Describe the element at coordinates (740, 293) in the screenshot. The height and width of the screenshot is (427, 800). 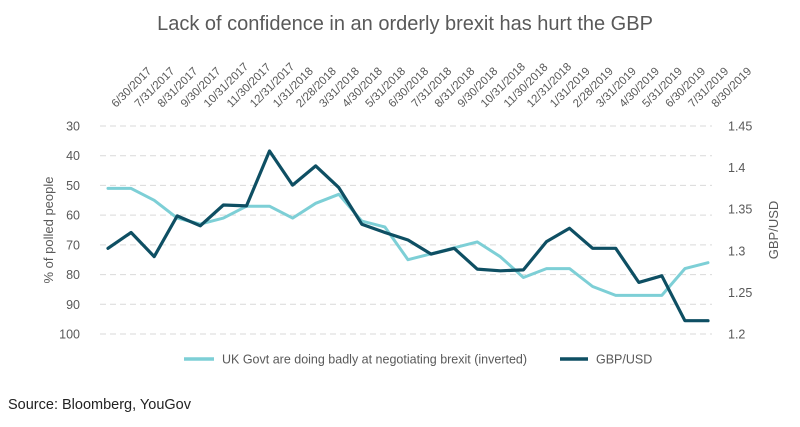
I see `right-tick-label: 1.25` at that location.